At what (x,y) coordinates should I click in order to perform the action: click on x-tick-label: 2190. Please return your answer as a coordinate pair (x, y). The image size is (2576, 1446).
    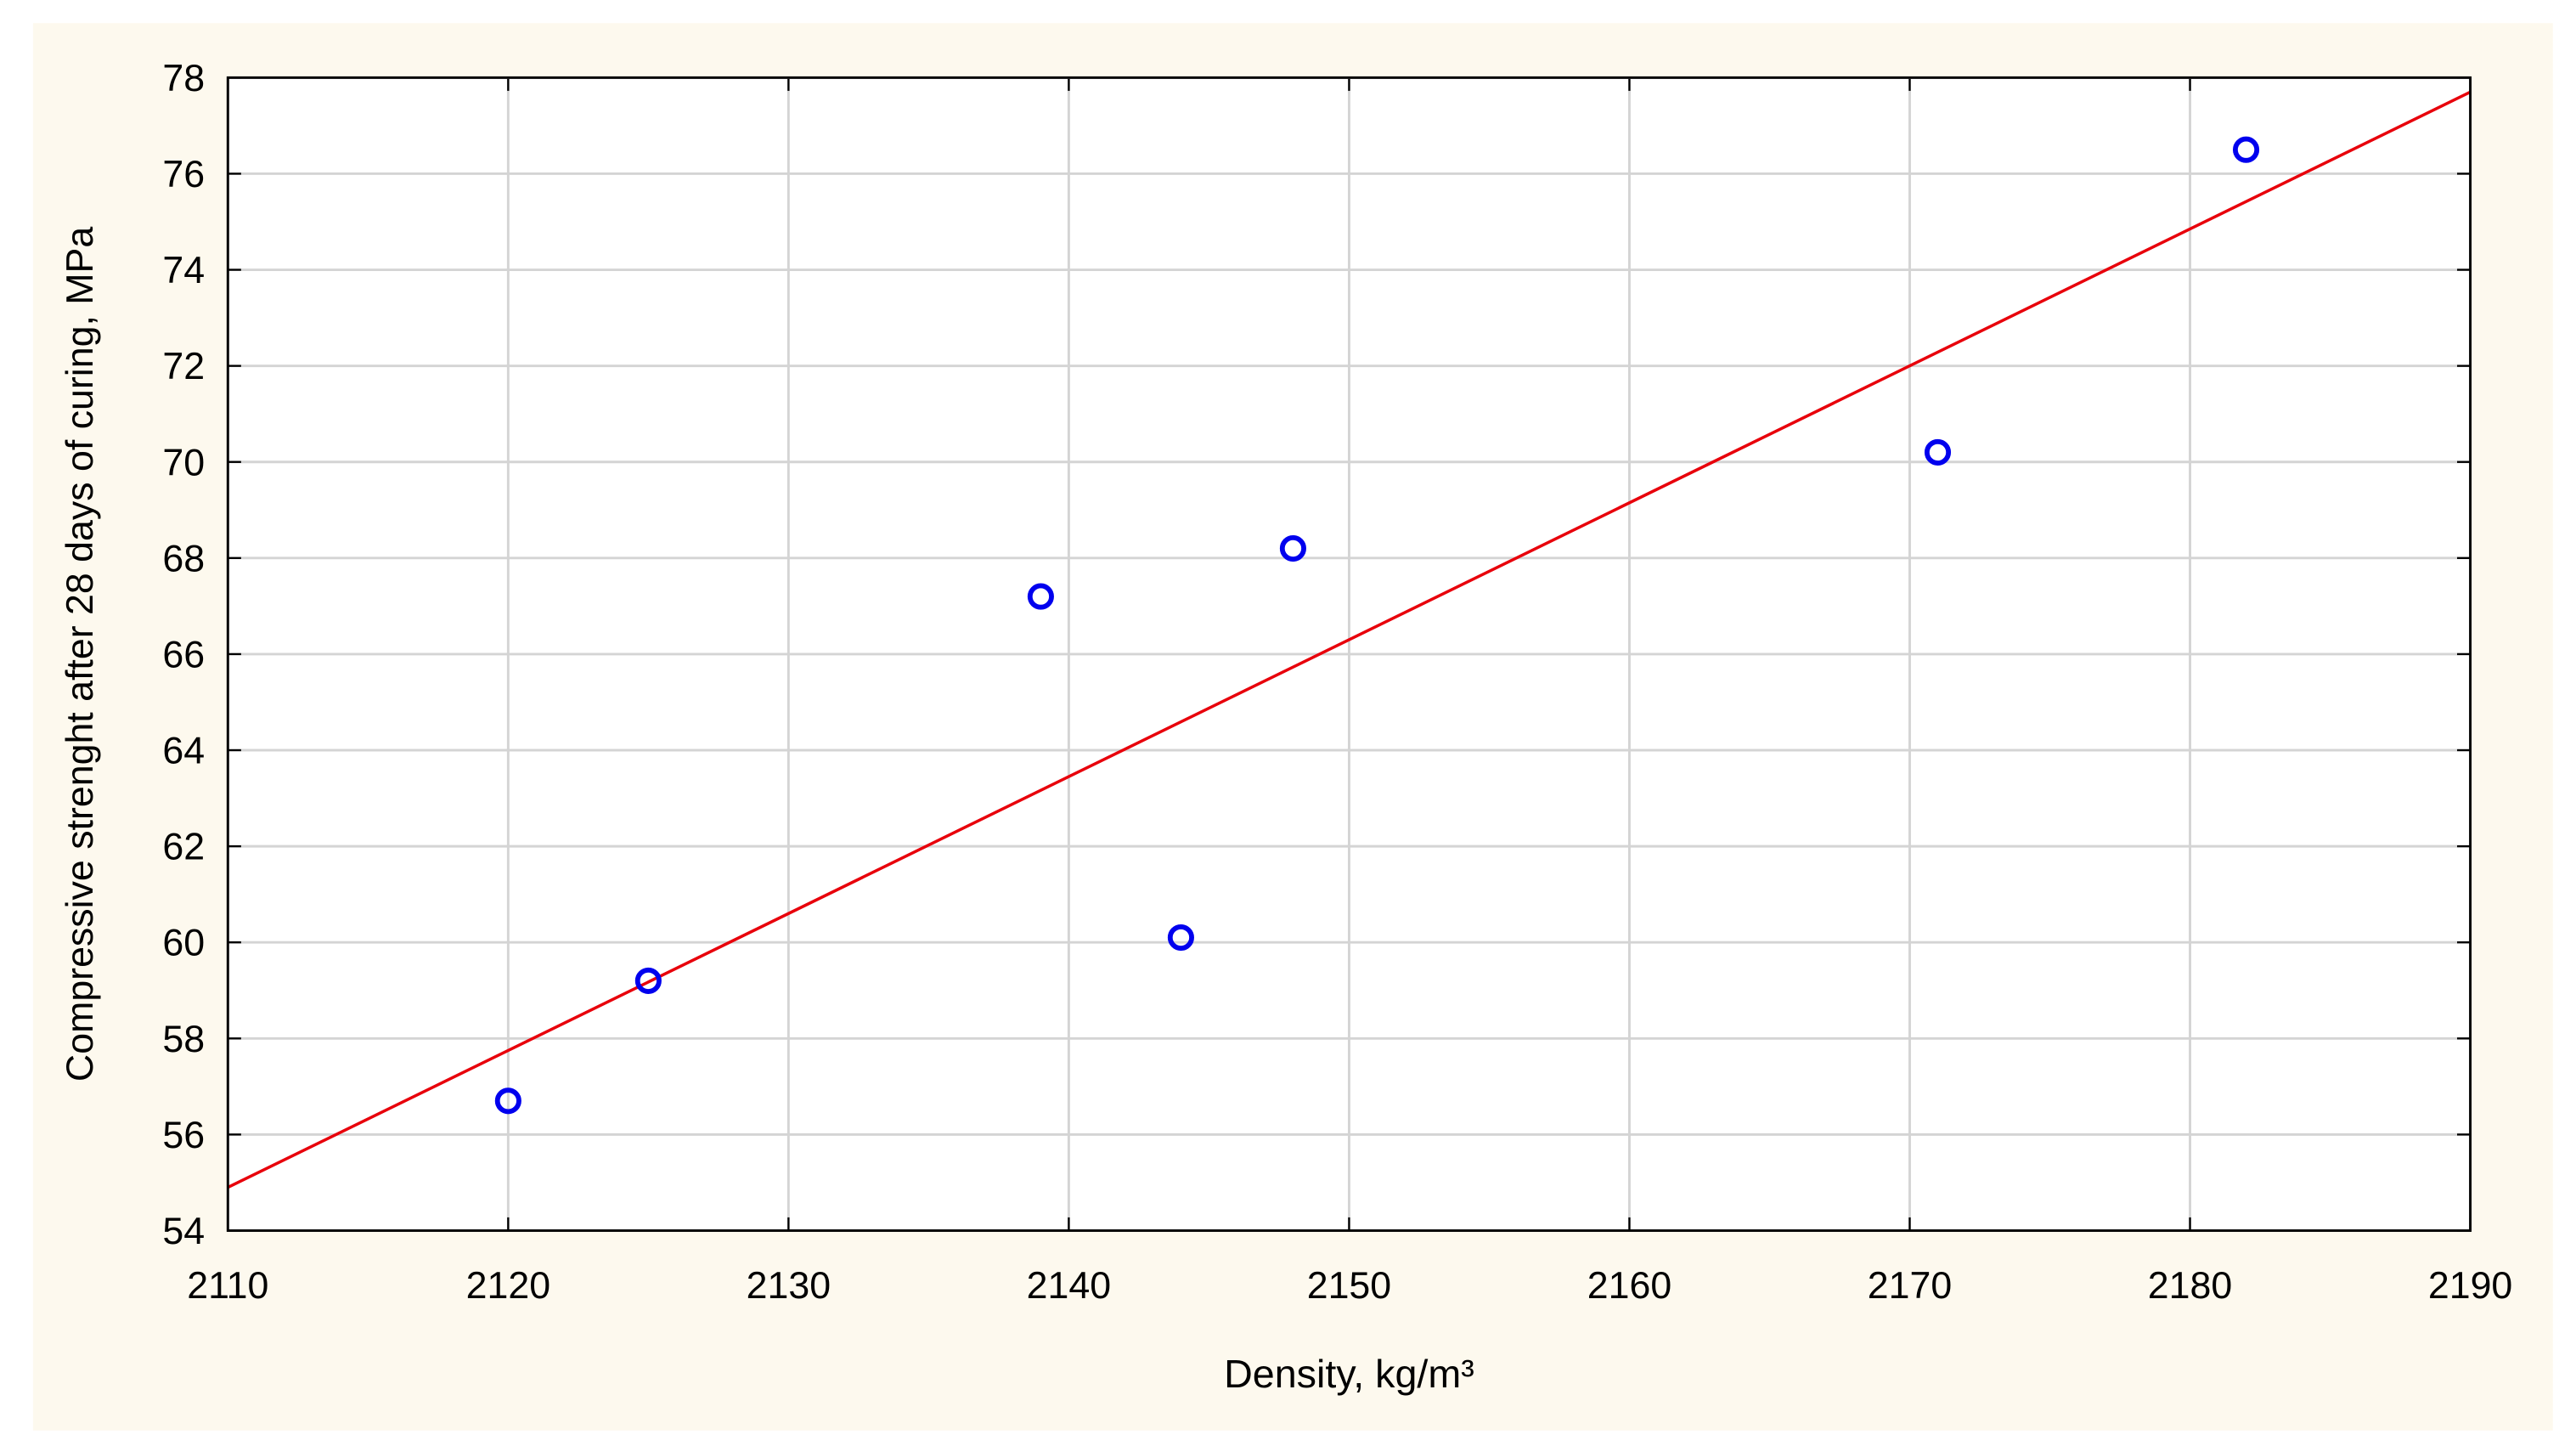
    Looking at the image, I should click on (2470, 1286).